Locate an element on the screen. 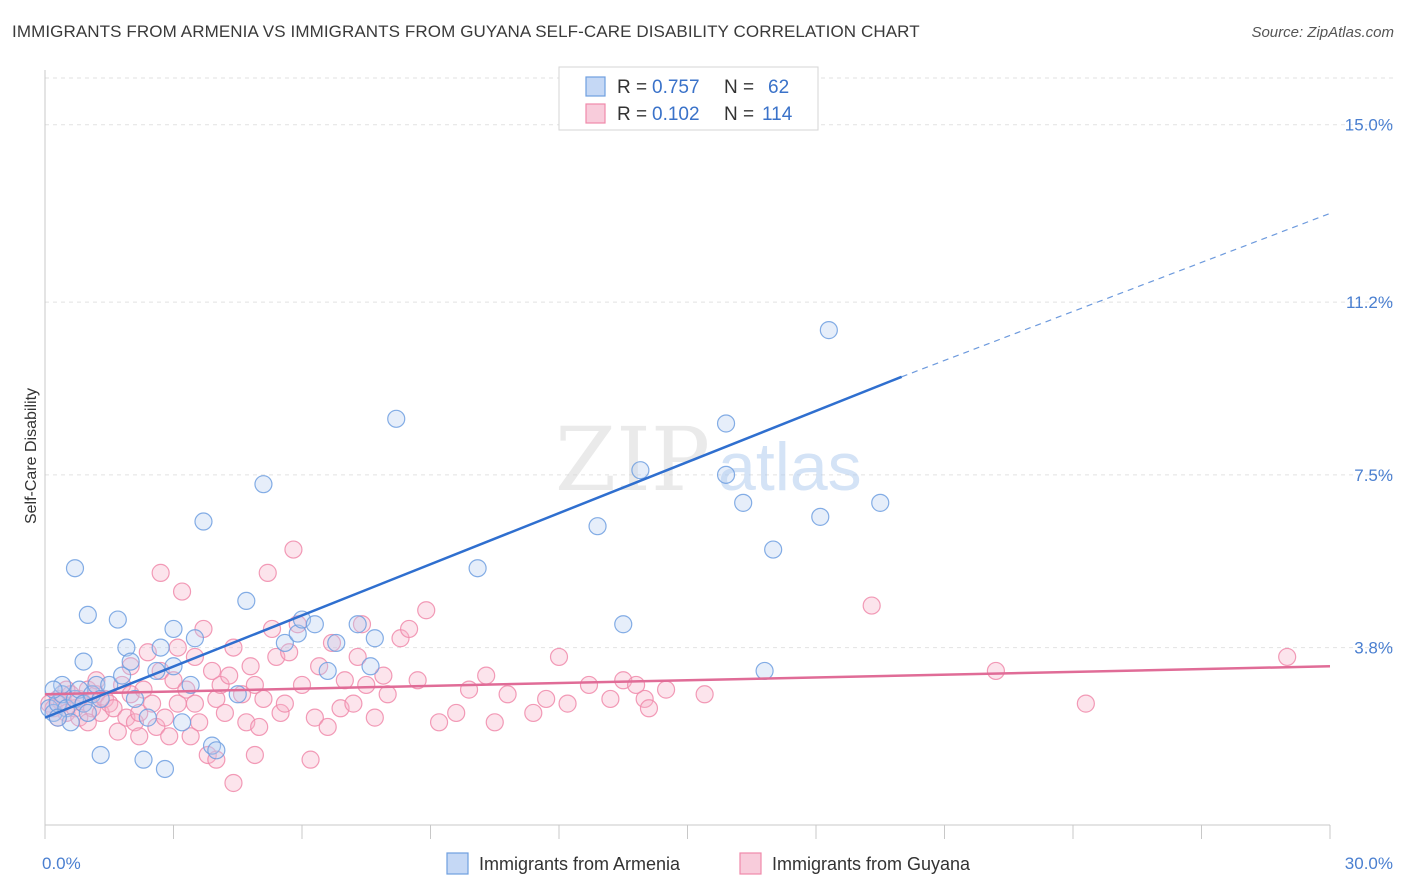 The image size is (1406, 892). armenia-trend-extension is located at coordinates (1116, 295).